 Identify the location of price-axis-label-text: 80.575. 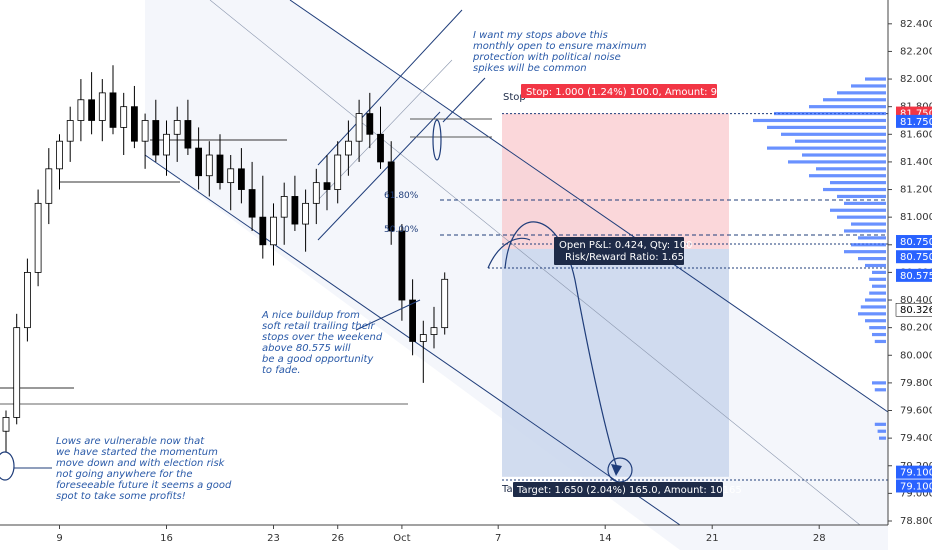
(916, 276).